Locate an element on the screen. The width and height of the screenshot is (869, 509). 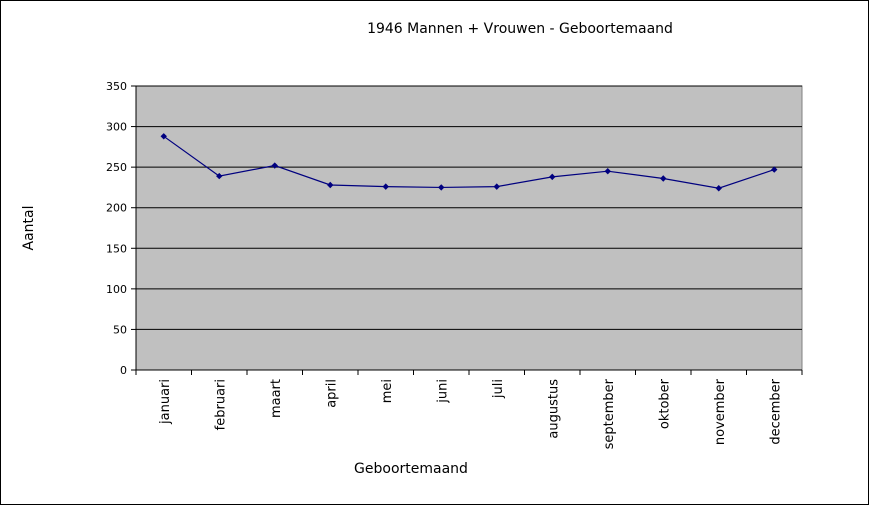
chart-title: 1946 Mannen + Vrouwen - Geboortemaand is located at coordinates (520, 29).